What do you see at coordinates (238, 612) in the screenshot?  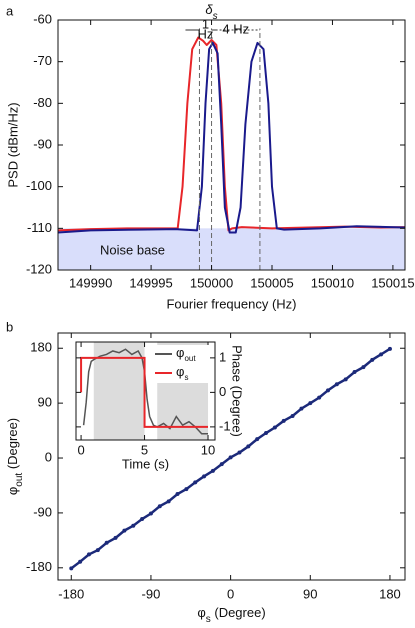 I see `x-axis-label-rest: (Degree)` at bounding box center [238, 612].